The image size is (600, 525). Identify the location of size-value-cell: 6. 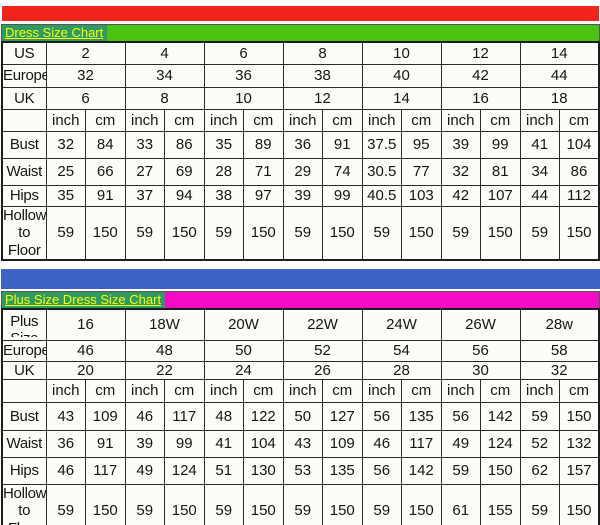
(85, 98).